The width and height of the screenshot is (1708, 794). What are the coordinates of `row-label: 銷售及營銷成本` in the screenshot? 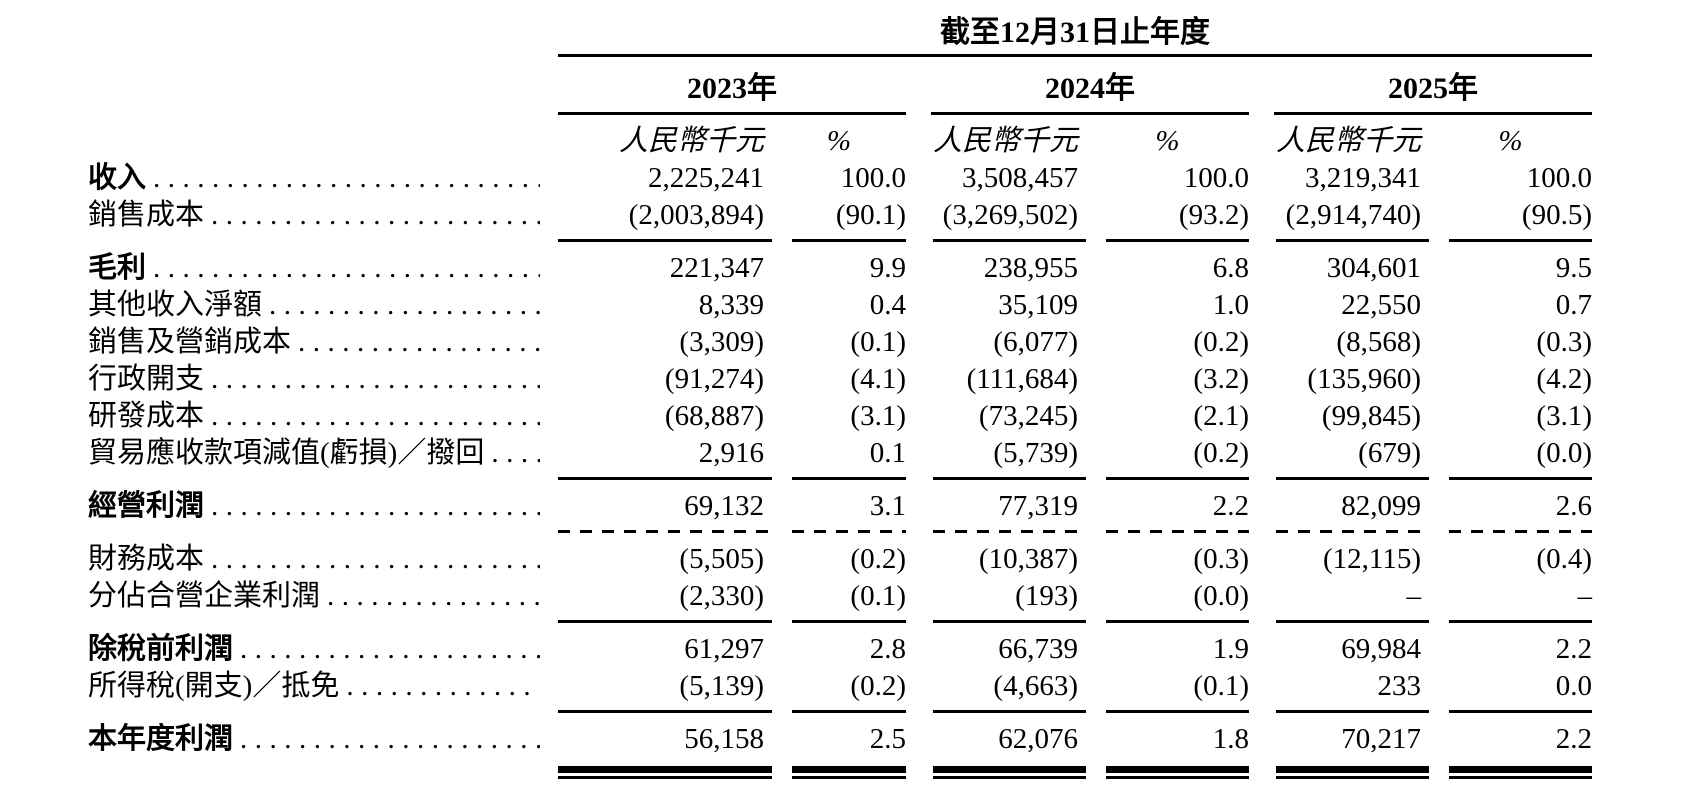 It's located at (190, 342).